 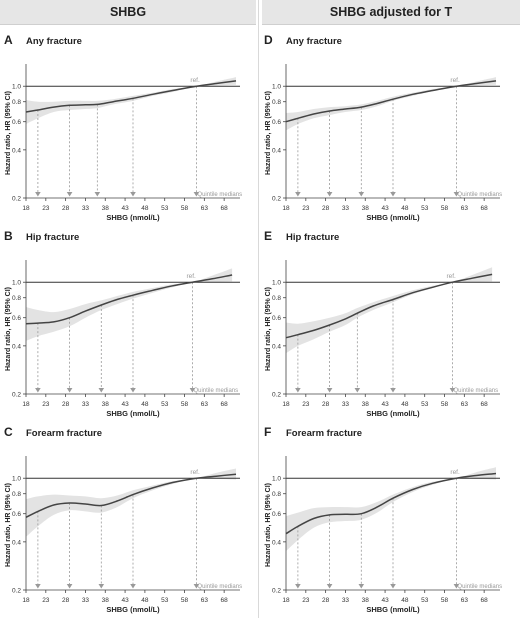 I want to click on header-shbg-adjusted: SHBG adjusted for T, so click(x=391, y=12).